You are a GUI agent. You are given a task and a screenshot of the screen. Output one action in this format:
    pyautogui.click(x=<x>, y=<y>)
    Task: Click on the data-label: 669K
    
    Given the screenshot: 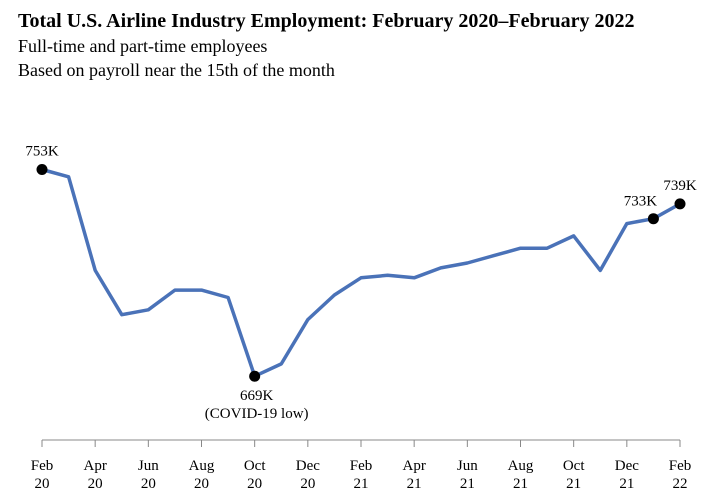 What is the action you would take?
    pyautogui.click(x=257, y=396)
    